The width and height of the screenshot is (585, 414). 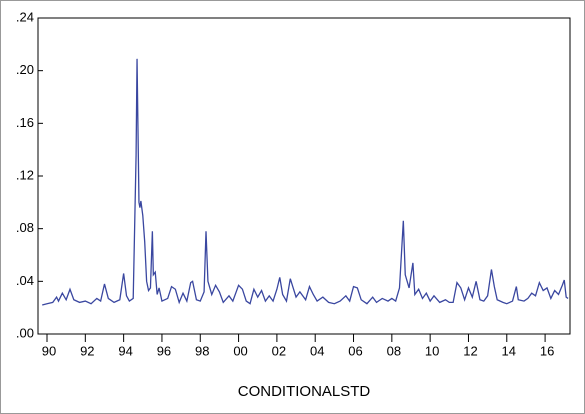 I want to click on x-tick-label: 14, so click(x=509, y=350).